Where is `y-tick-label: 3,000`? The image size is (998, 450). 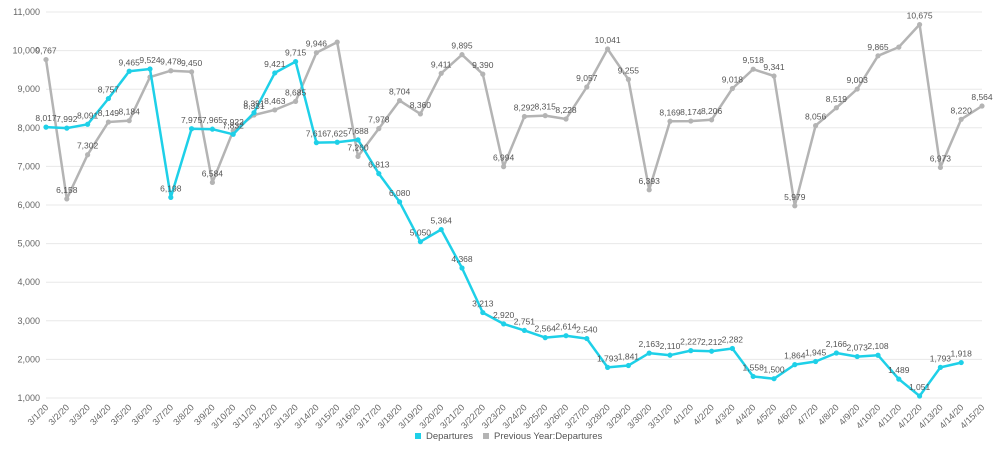 y-tick-label: 3,000 is located at coordinates (28, 321).